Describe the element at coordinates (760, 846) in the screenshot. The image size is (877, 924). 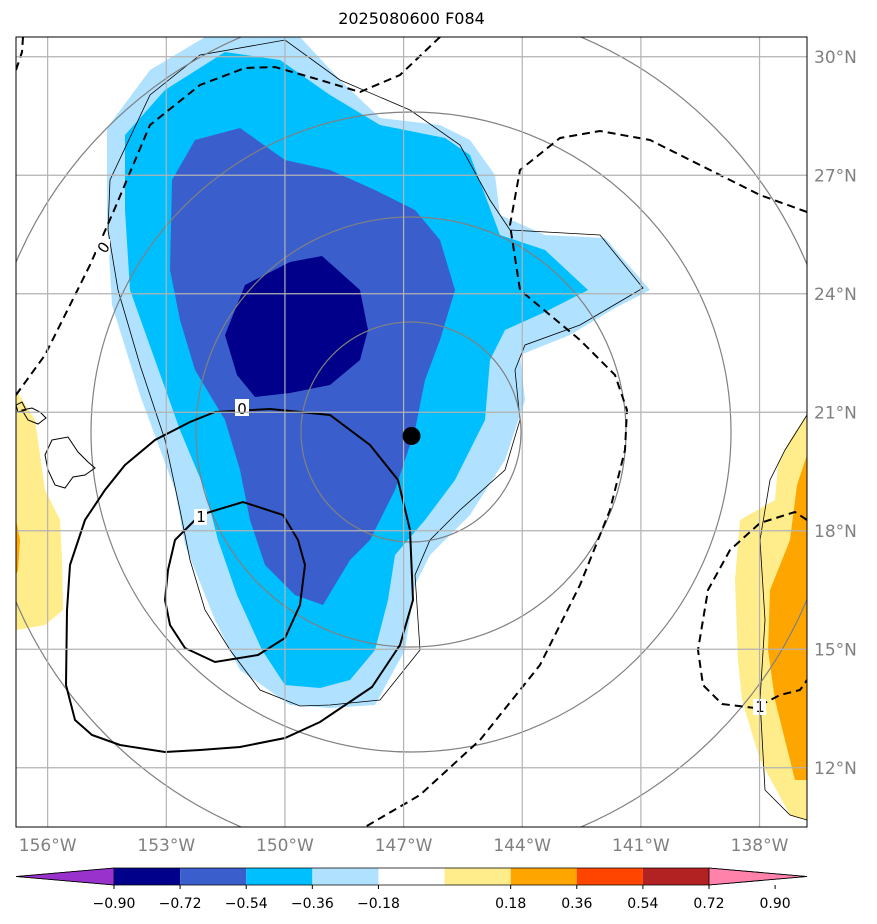
I see `lon-tick-label: 138°W` at that location.